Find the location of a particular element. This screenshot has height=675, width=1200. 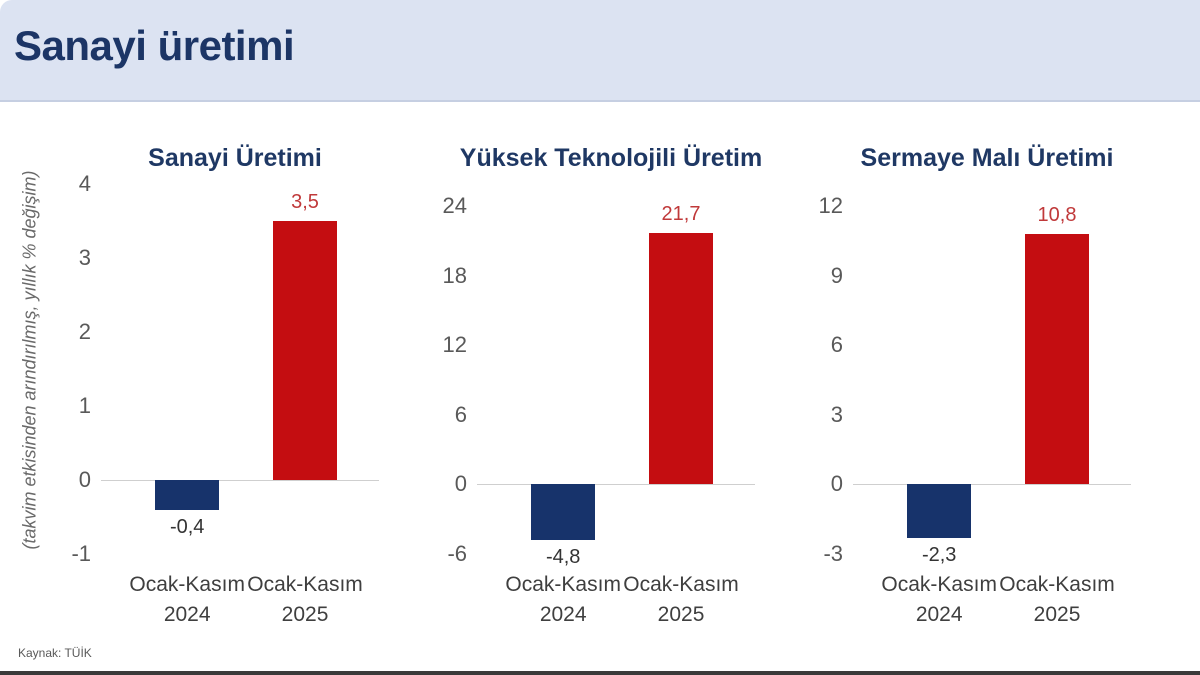

plot-draw-area: -4,8 Ocak-Kasım 2024 21,7 Ocak-Kasım 2025 is located at coordinates (616, 414).